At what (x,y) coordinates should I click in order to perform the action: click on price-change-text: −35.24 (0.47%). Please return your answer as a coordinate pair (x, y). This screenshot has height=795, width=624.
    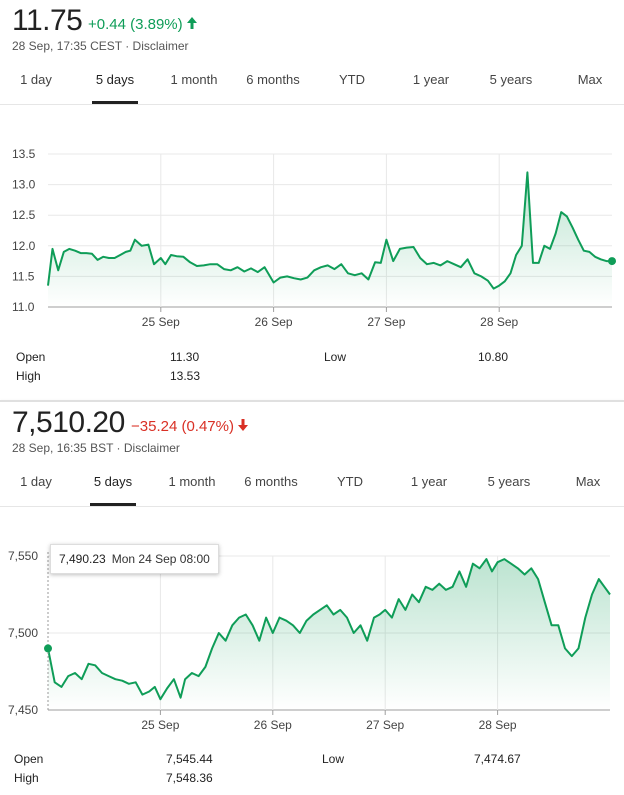
    Looking at the image, I should click on (182, 426).